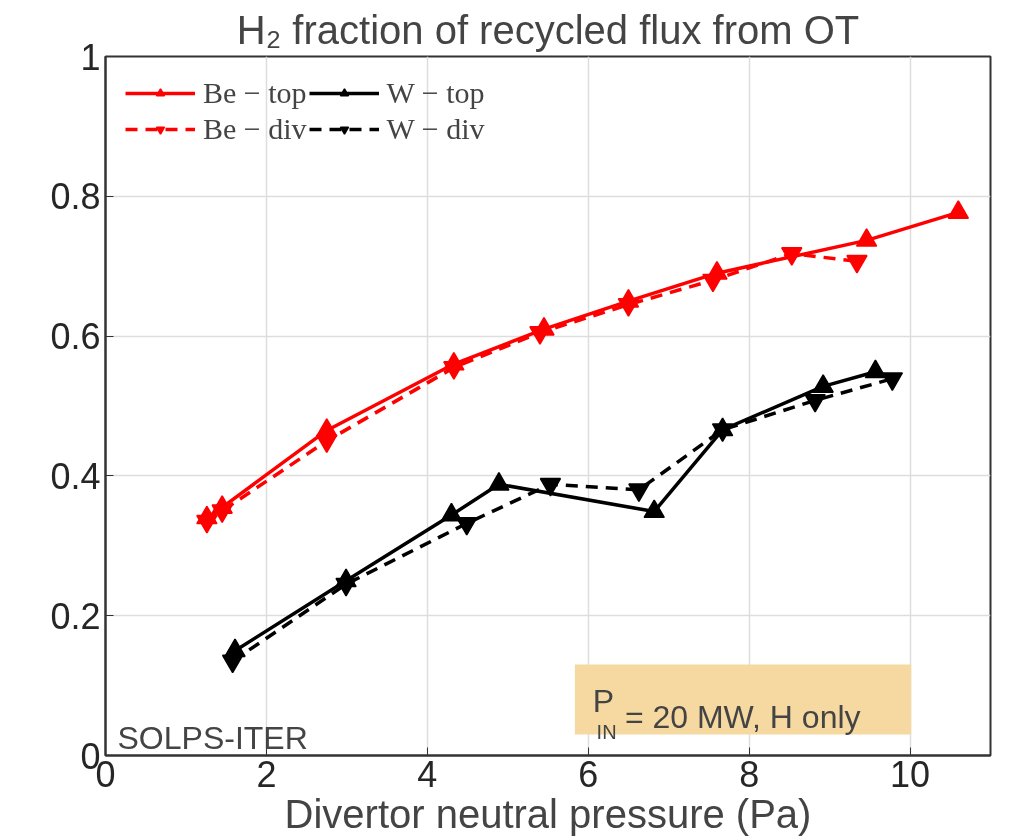 The height and width of the screenshot is (838, 1030). Describe the element at coordinates (212, 737) in the screenshot. I see `annotation: SOLPS-ITER` at that location.